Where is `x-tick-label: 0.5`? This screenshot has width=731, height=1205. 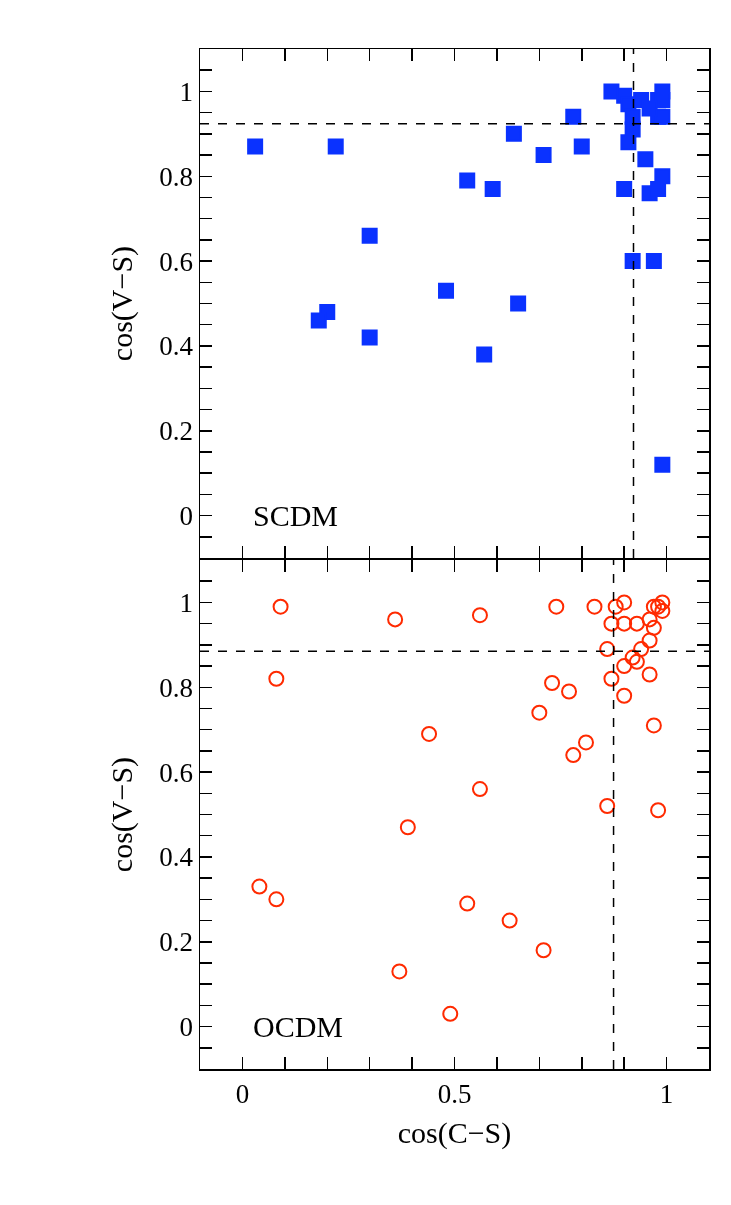 x-tick-label: 0.5 is located at coordinates (454, 1093).